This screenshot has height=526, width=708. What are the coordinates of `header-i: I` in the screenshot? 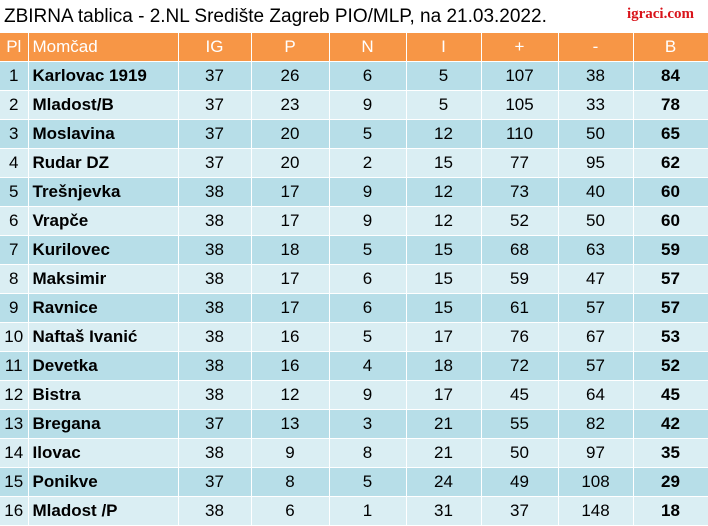 It's located at (444, 47).